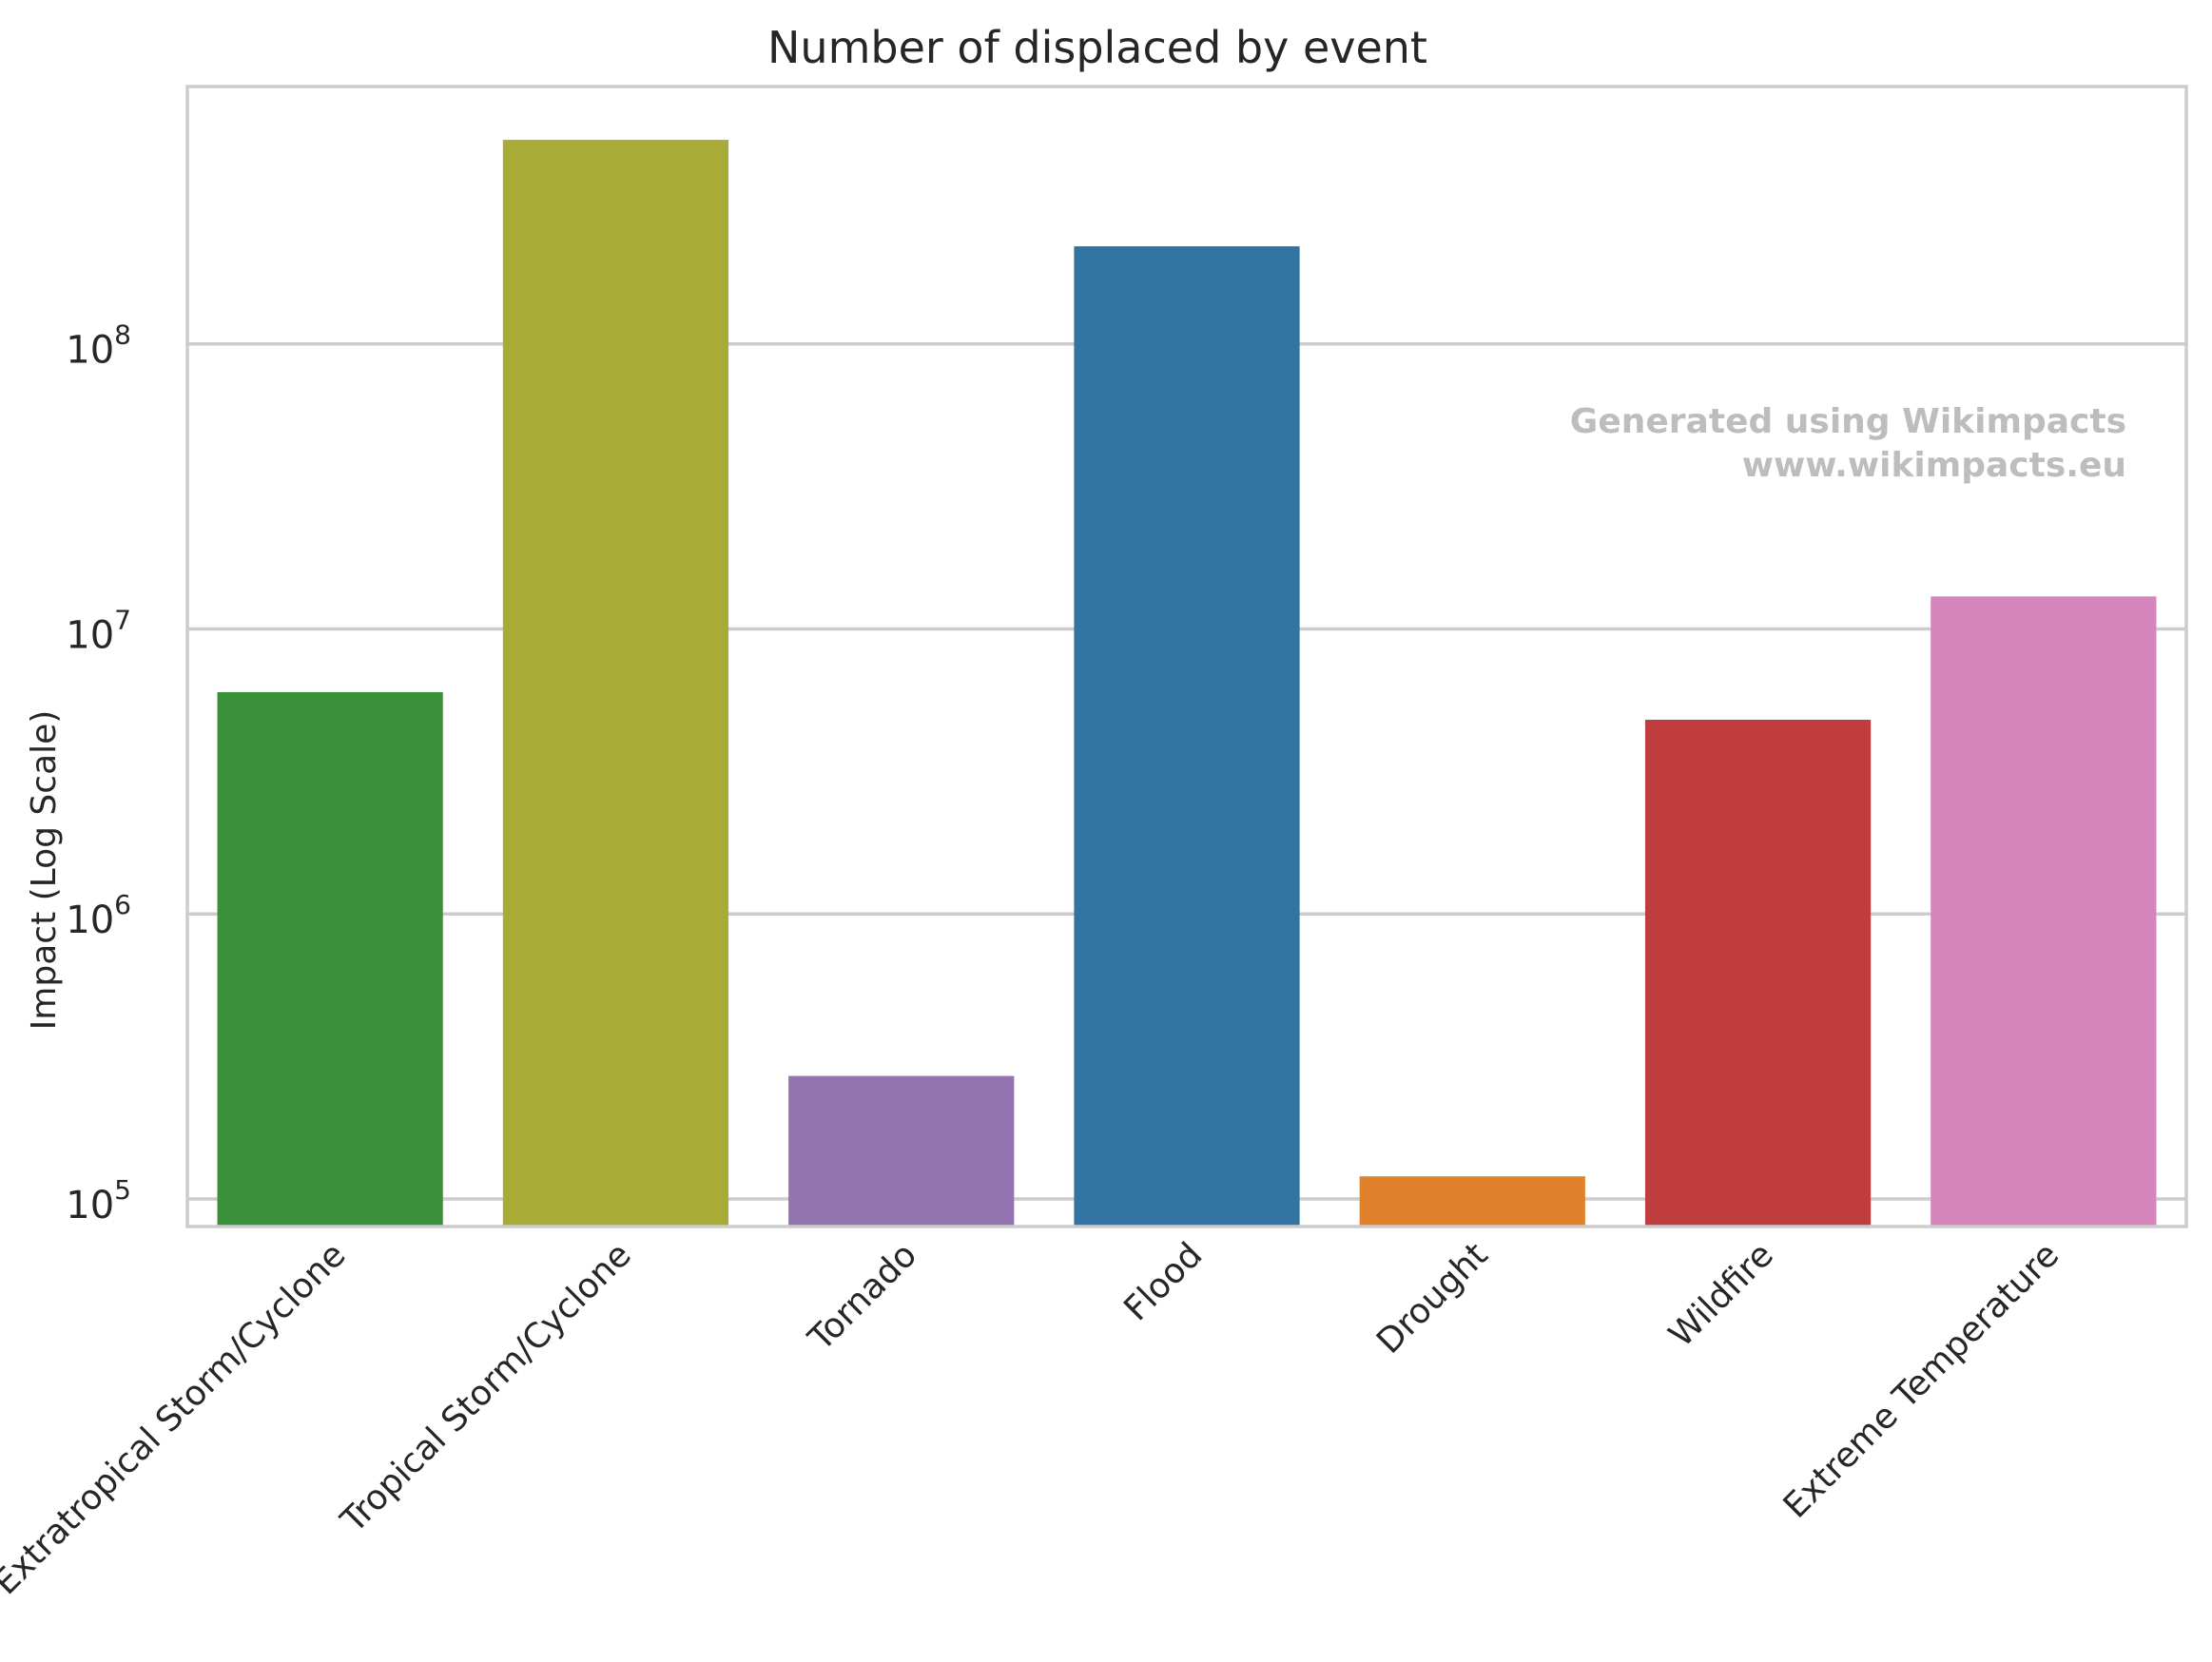 The image size is (2212, 1662). Describe the element at coordinates (1934, 465) in the screenshot. I see `watermark-line-2: www.wikimpacts.eu` at that location.